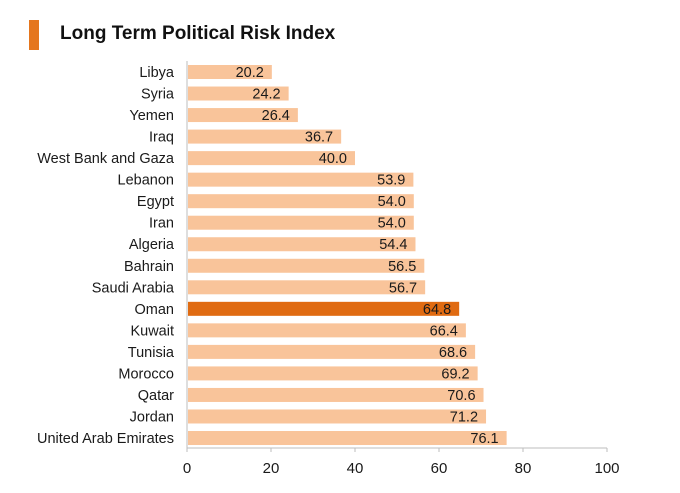 This screenshot has width=680, height=493. I want to click on bar-kuwait, so click(327, 330).